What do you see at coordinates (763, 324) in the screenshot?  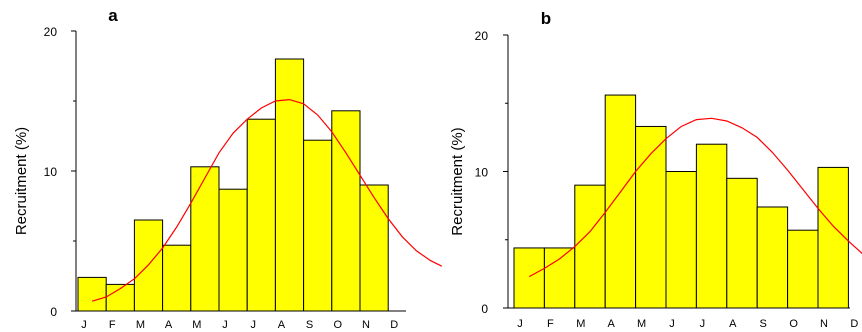 I see `x-tick-label-b-8: S` at bounding box center [763, 324].